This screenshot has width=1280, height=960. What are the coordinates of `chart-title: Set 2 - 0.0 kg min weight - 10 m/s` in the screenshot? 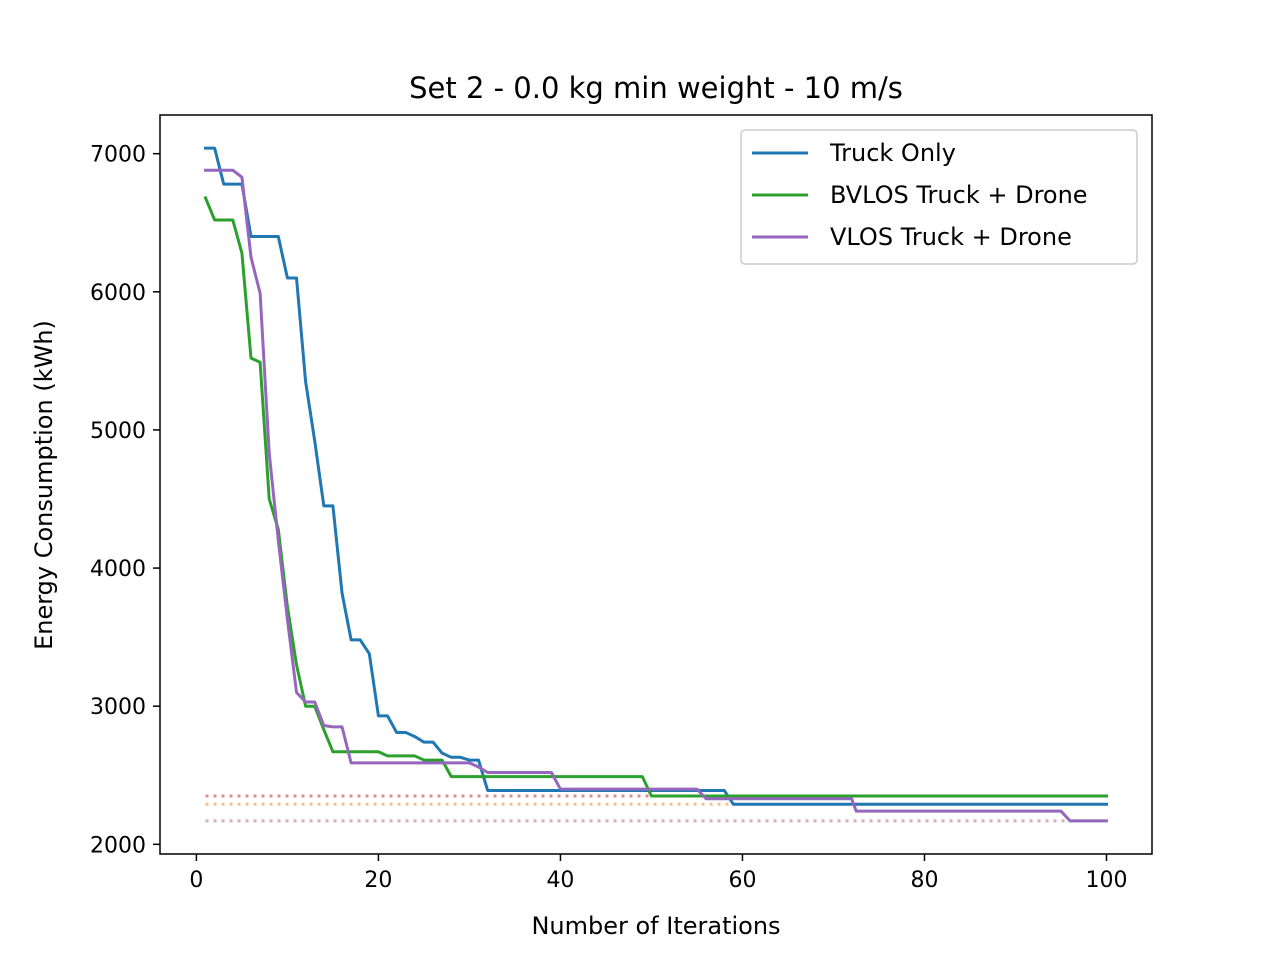 It's located at (656, 88).